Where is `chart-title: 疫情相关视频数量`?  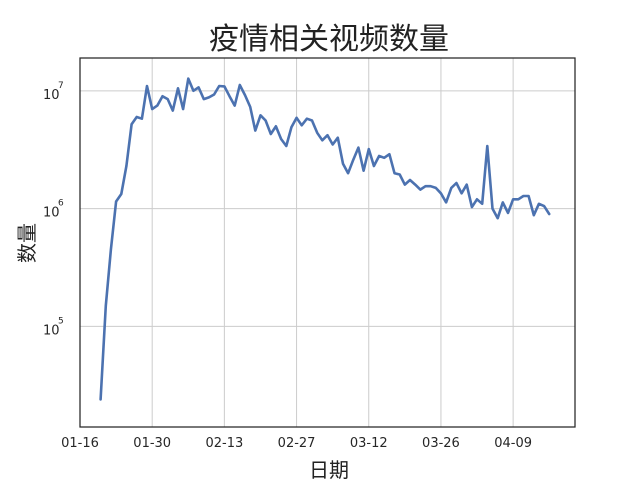
chart-title: 疫情相关视频数量 is located at coordinates (329, 39).